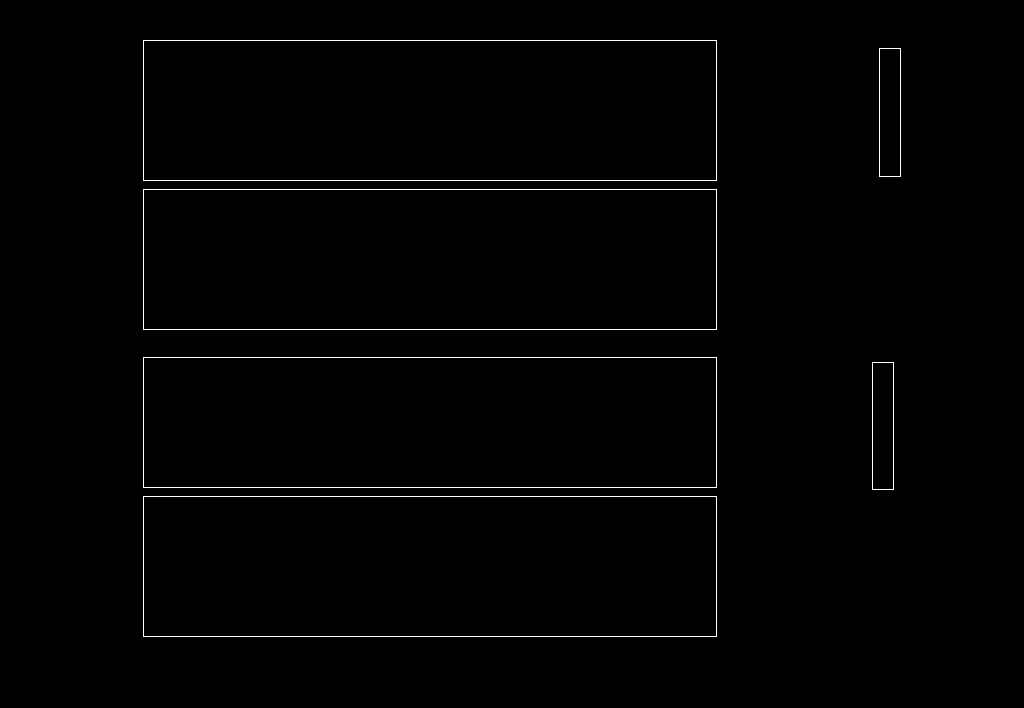 This screenshot has height=708, width=1024. I want to click on intensity-bfield-canvas, so click(430, 259).